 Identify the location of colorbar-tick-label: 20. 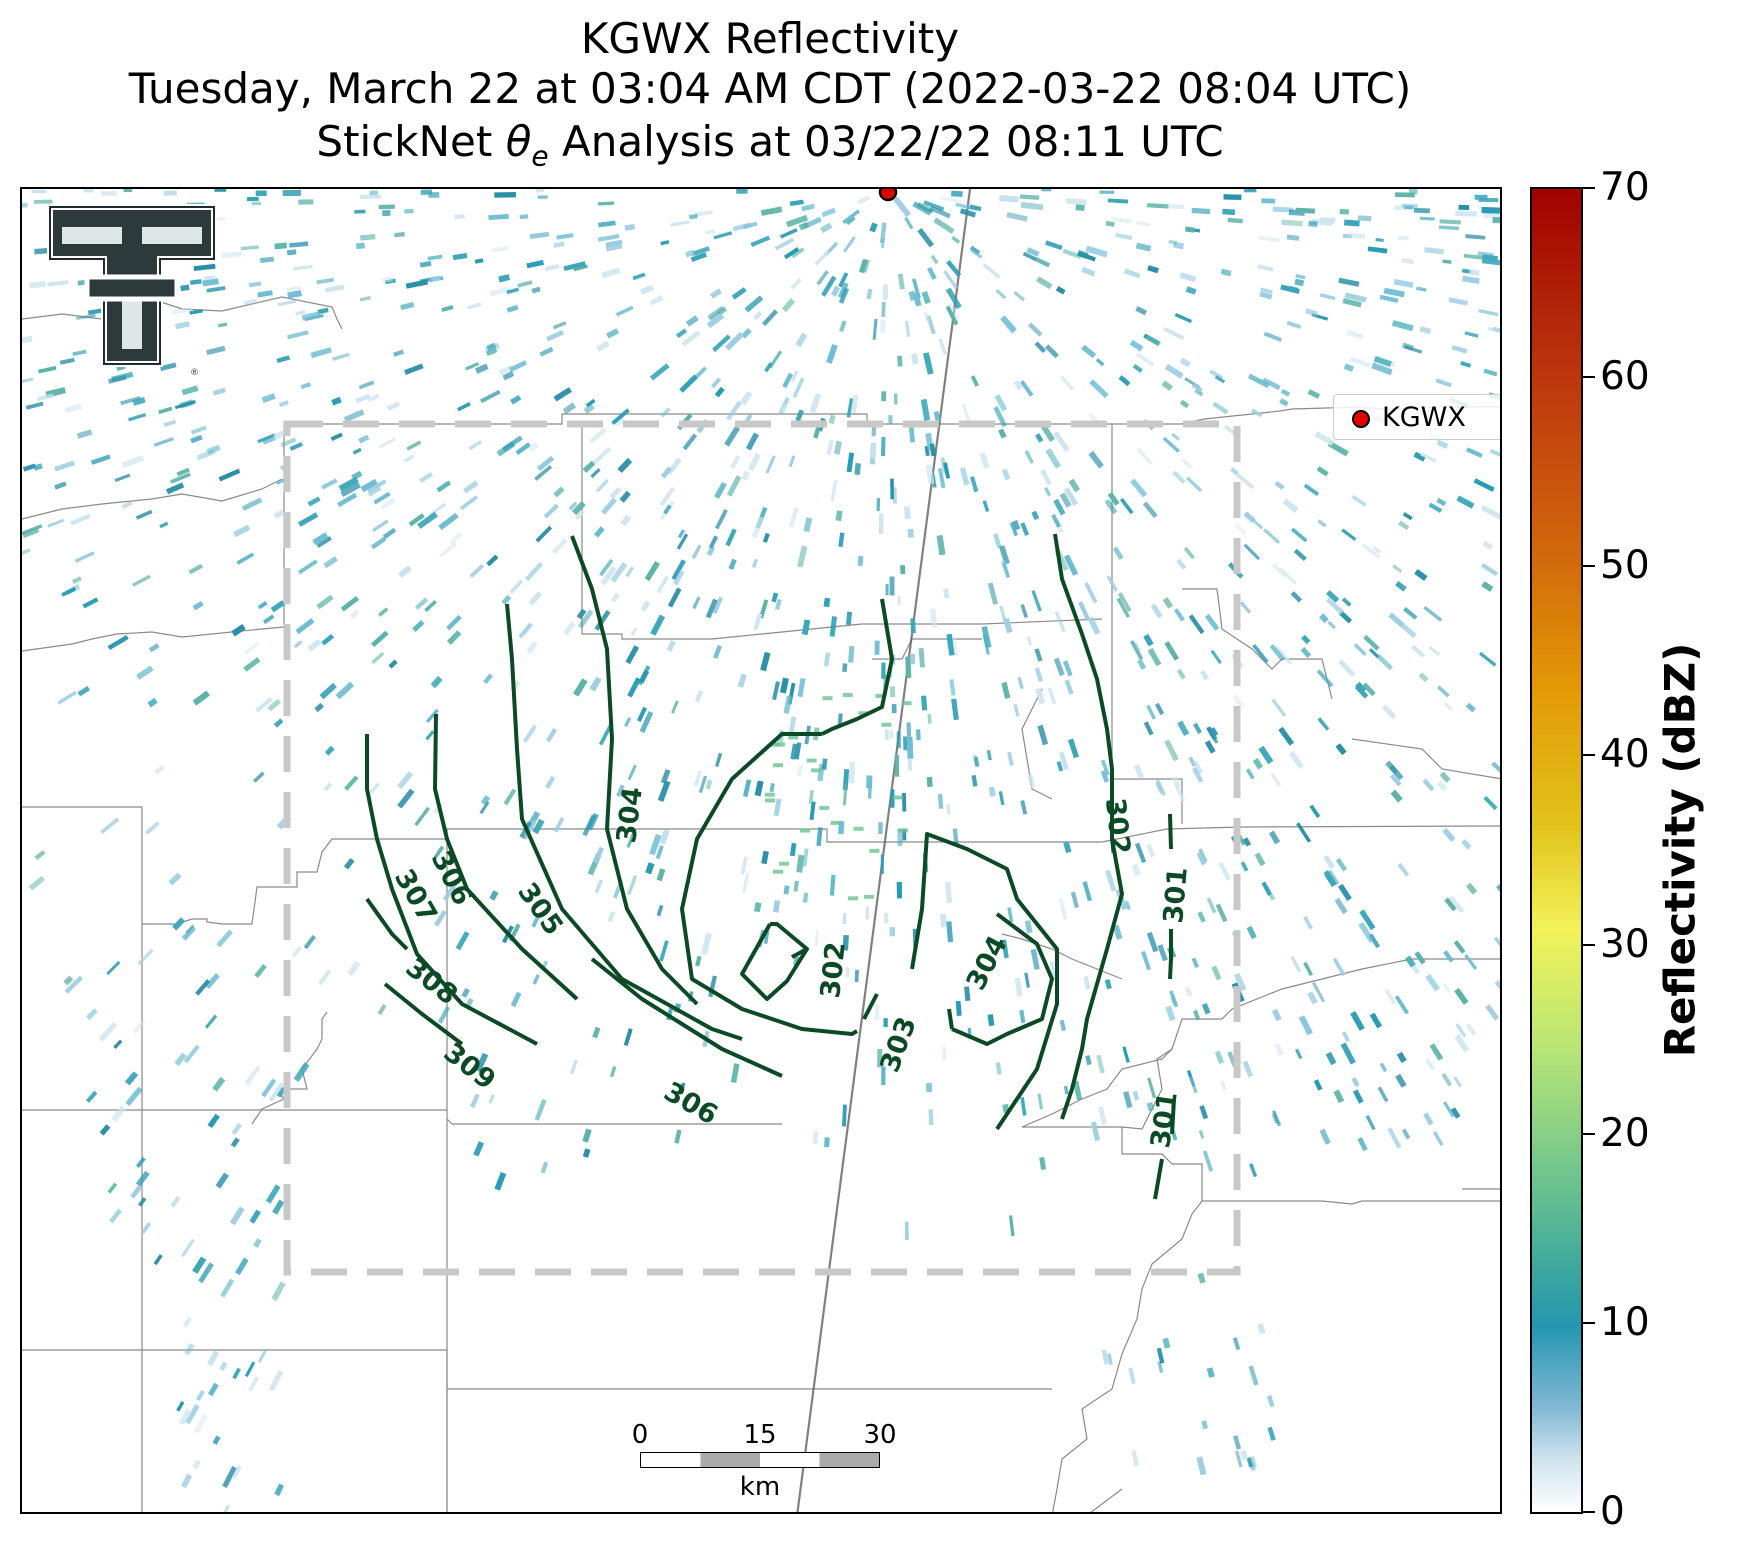
(1625, 1133).